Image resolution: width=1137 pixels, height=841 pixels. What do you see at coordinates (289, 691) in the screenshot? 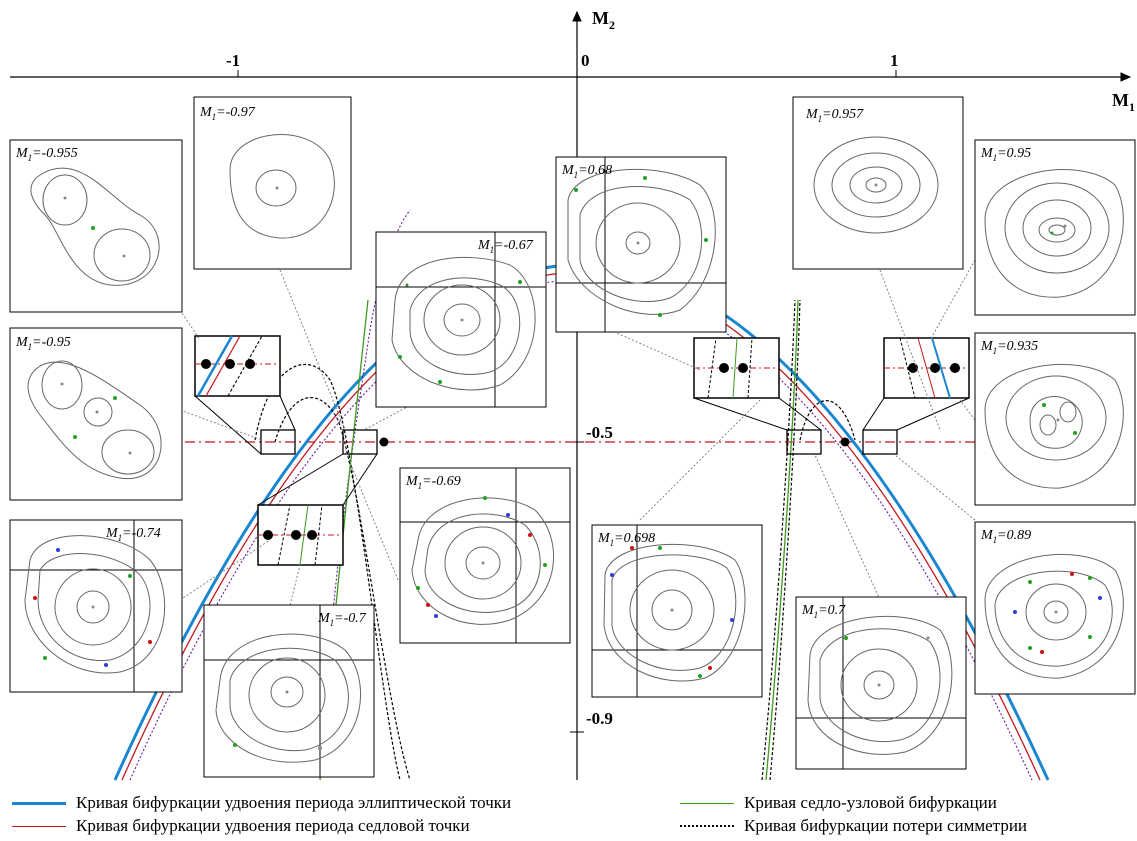
I see `panel-m1-neg07: M1=-0.7` at bounding box center [289, 691].